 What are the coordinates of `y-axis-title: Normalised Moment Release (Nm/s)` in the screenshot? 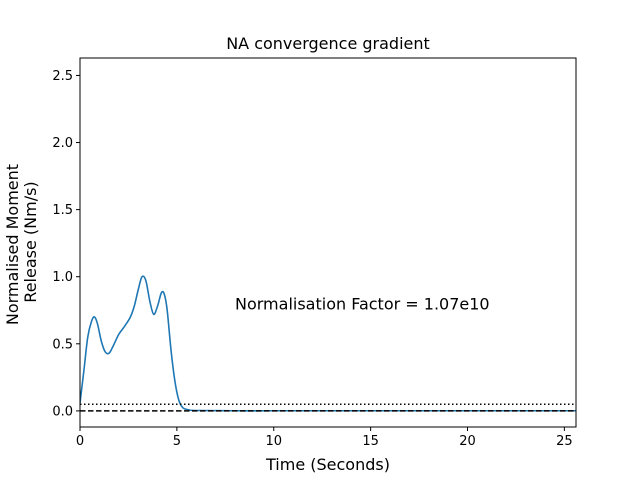 It's located at (21, 242).